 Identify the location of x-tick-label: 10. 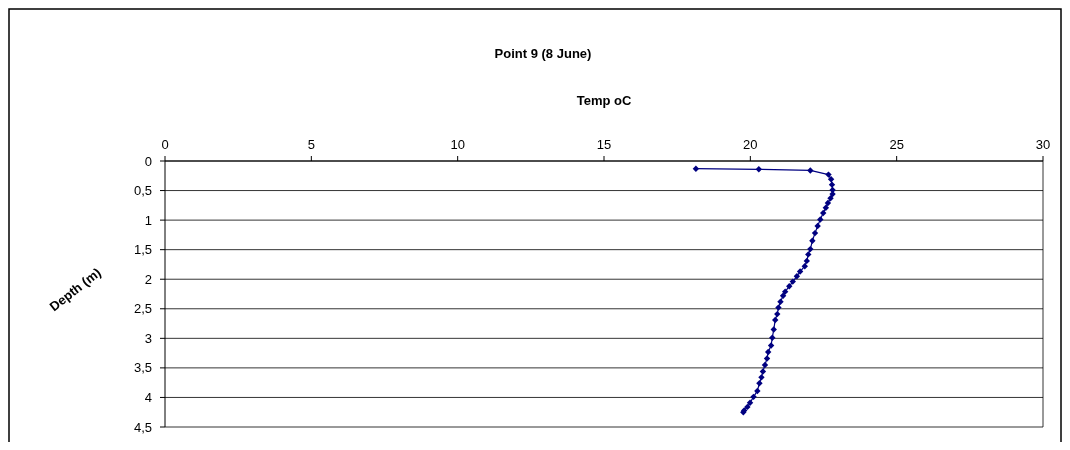
(457, 144).